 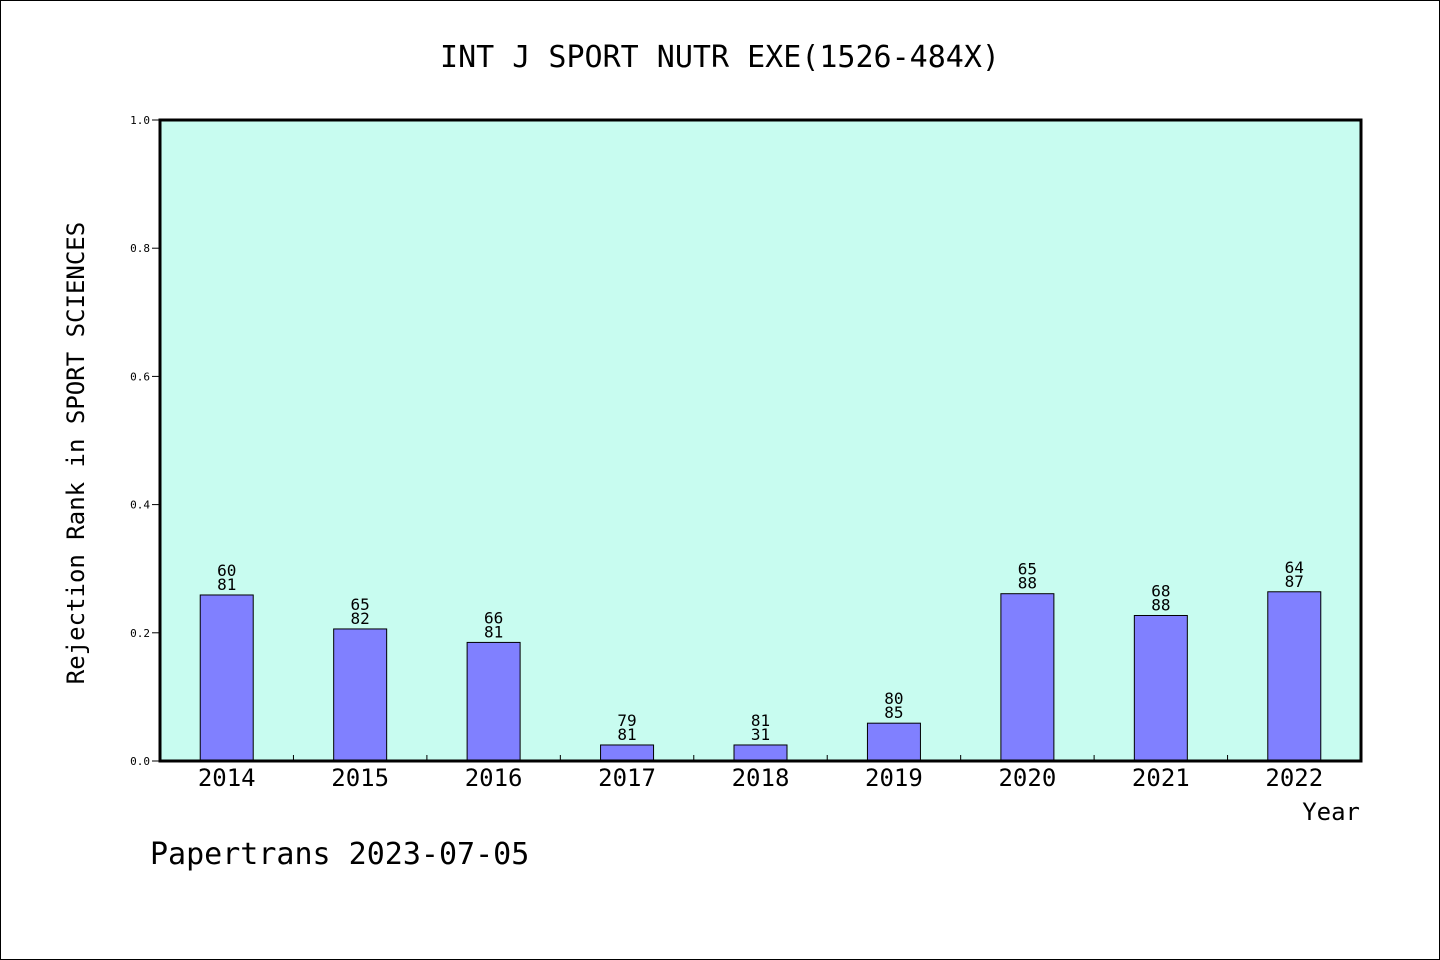 What do you see at coordinates (339, 854) in the screenshot?
I see `footer-stamp: Papertrans 2023-07-05` at bounding box center [339, 854].